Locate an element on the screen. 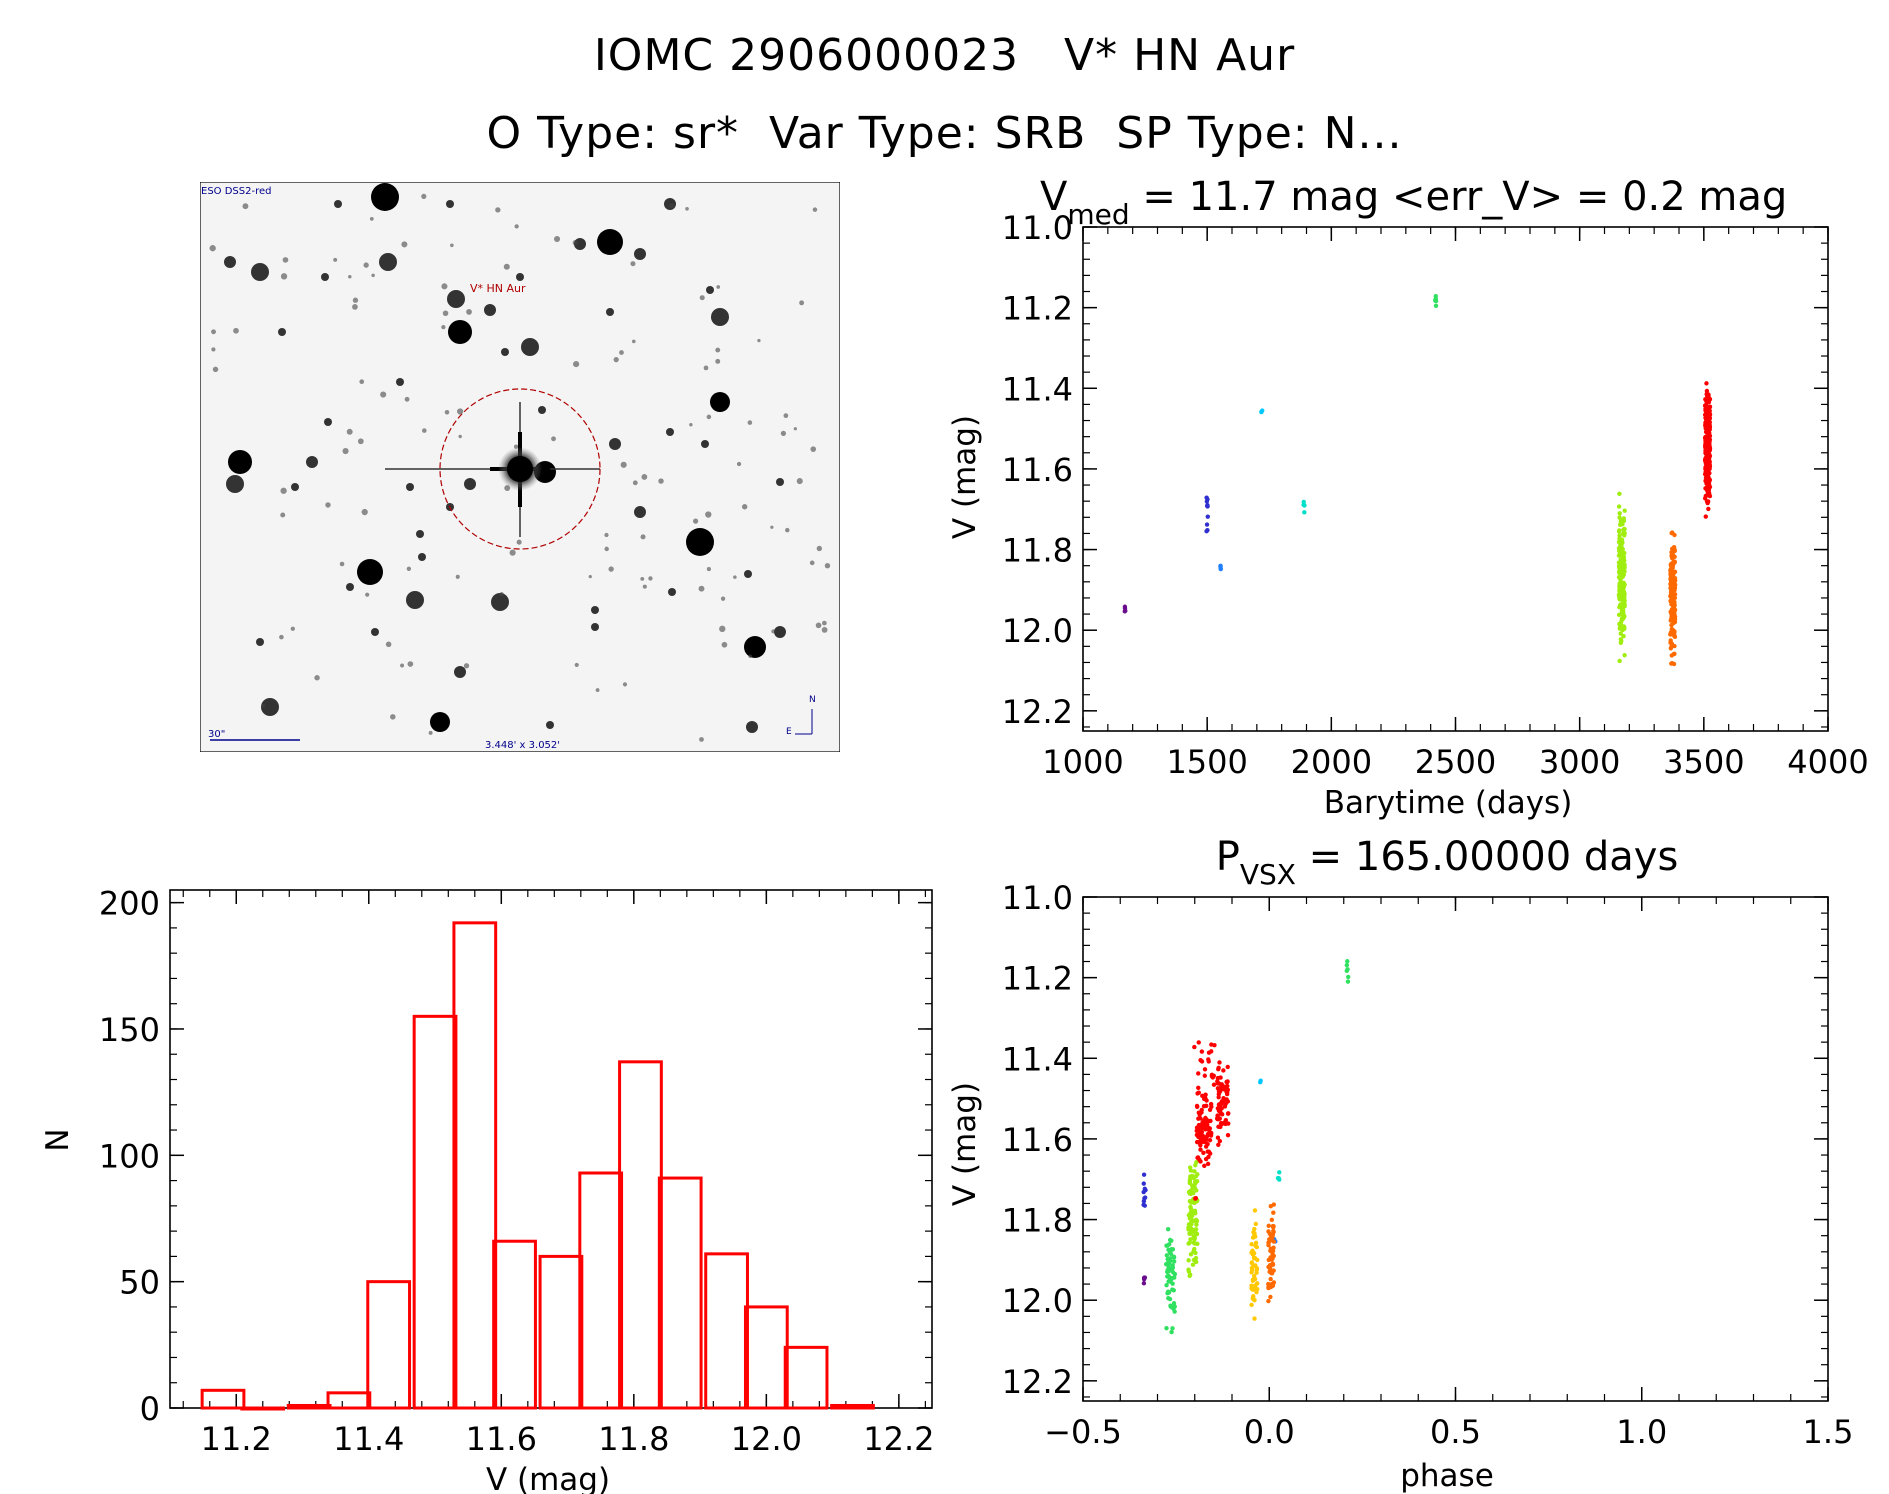 The width and height of the screenshot is (1889, 1494). y-tick-label: 200 is located at coordinates (129, 904).